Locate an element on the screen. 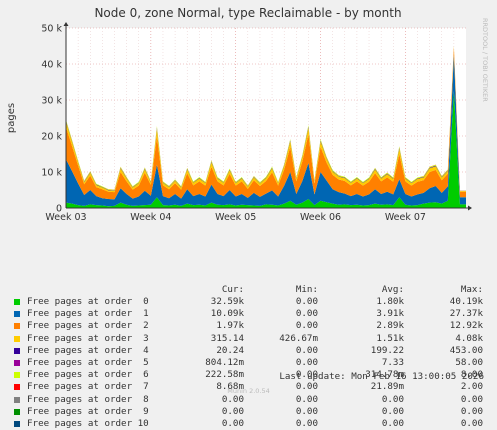 Image resolution: width=497 pixels, height=430 pixels. legend-avg-value: 199.22 is located at coordinates (387, 350).